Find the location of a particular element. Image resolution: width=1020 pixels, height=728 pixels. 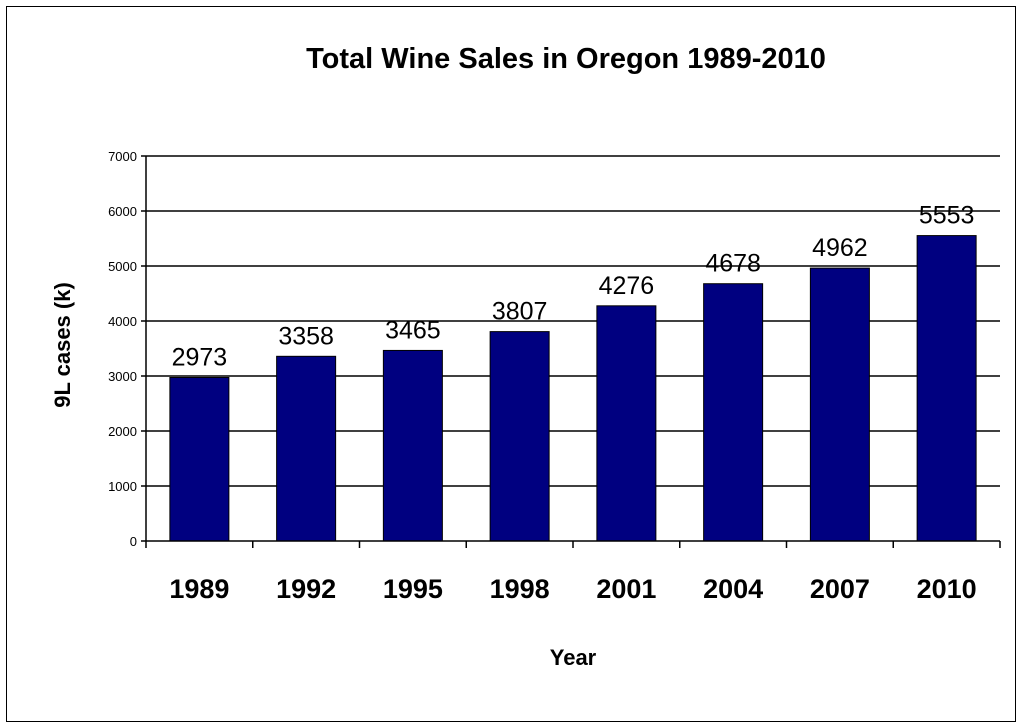

data-label: 3358 is located at coordinates (306, 336).